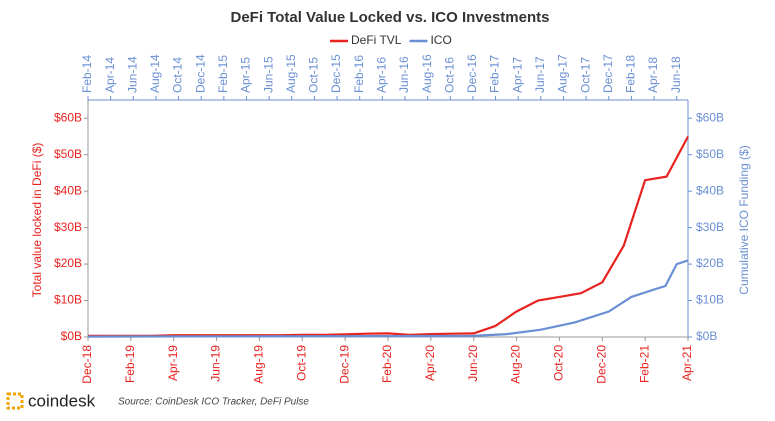  I want to click on y-tick-label: $50B, so click(68, 154).